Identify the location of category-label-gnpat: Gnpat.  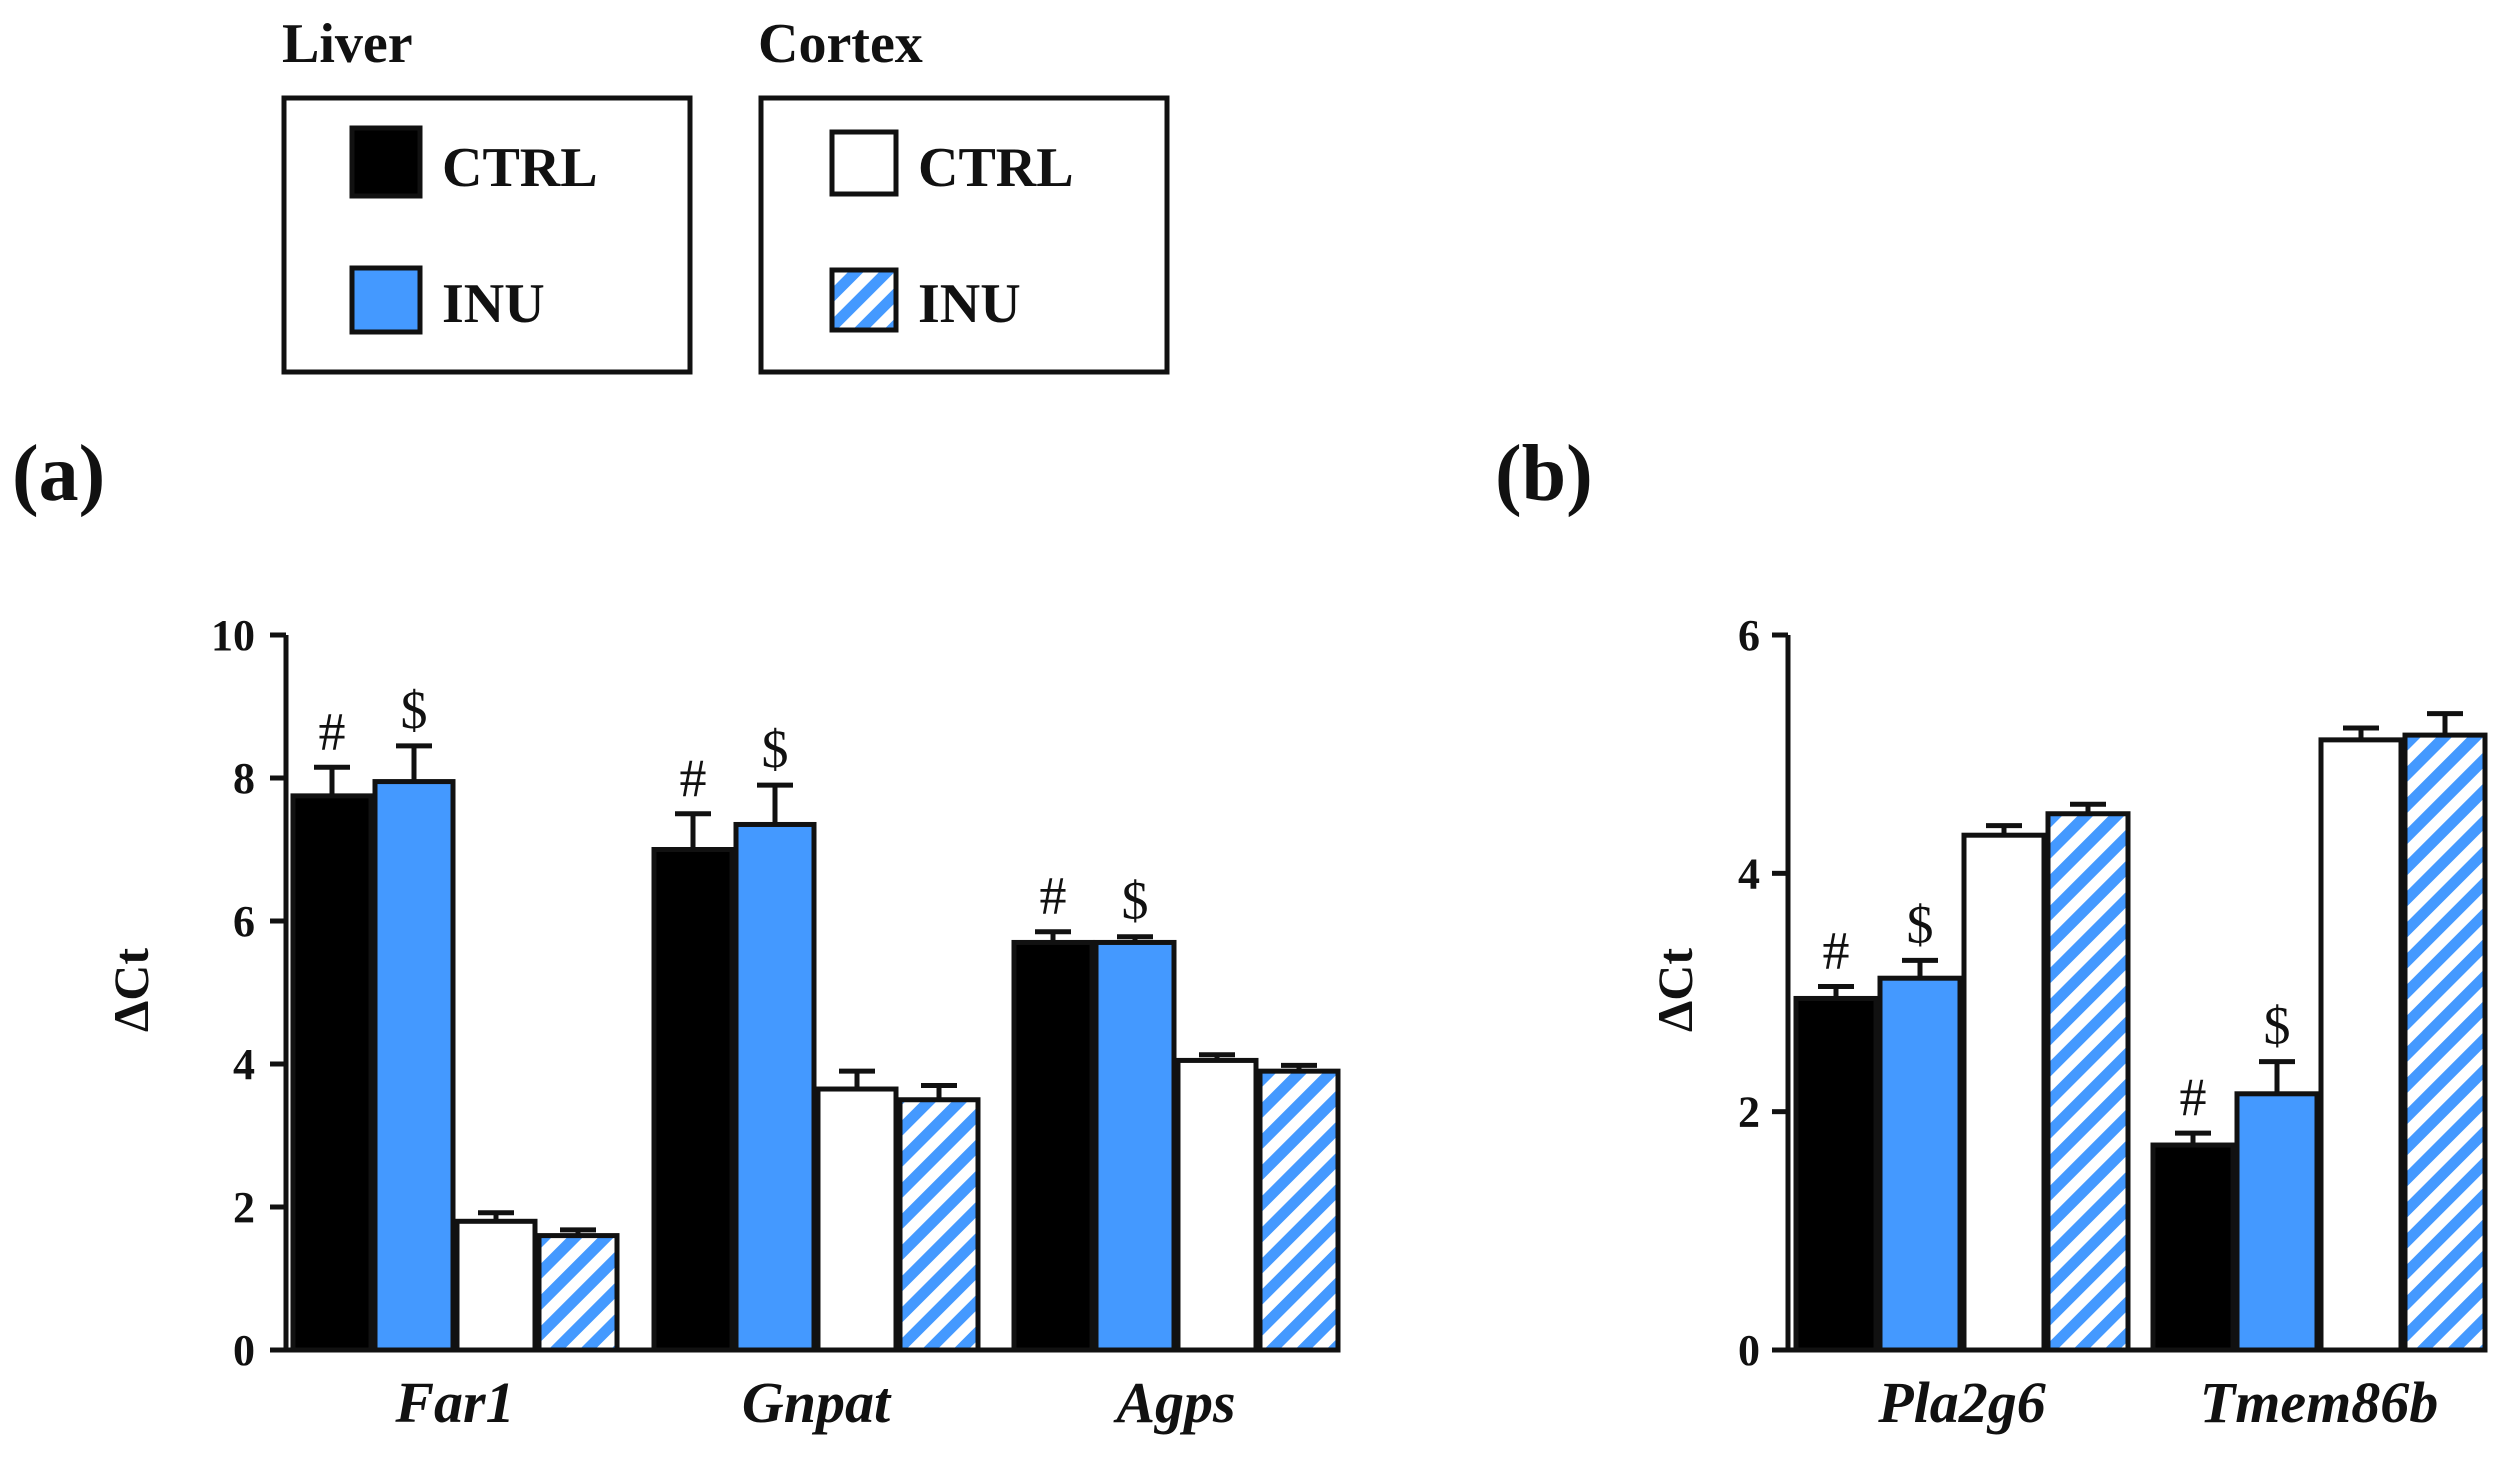
(817, 1402).